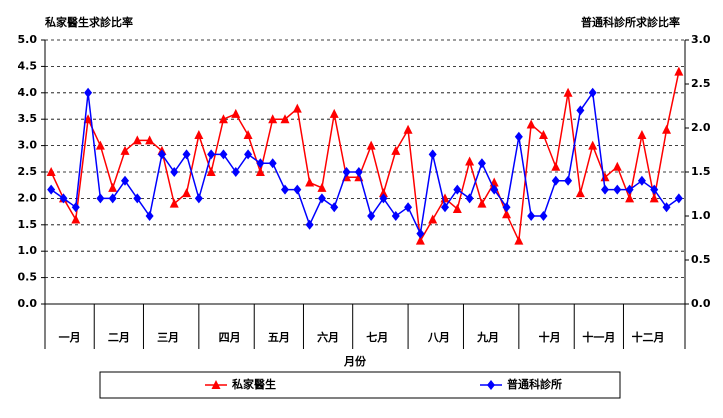  I want to click on x-tick-label: 五月, so click(279, 337).